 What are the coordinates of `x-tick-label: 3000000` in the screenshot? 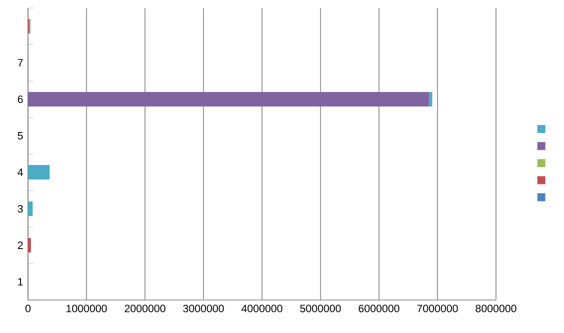 It's located at (203, 308).